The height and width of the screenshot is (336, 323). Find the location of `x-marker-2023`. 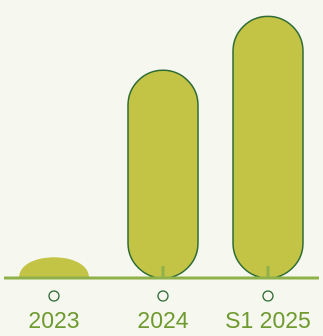

x-marker-2023 is located at coordinates (54, 296).